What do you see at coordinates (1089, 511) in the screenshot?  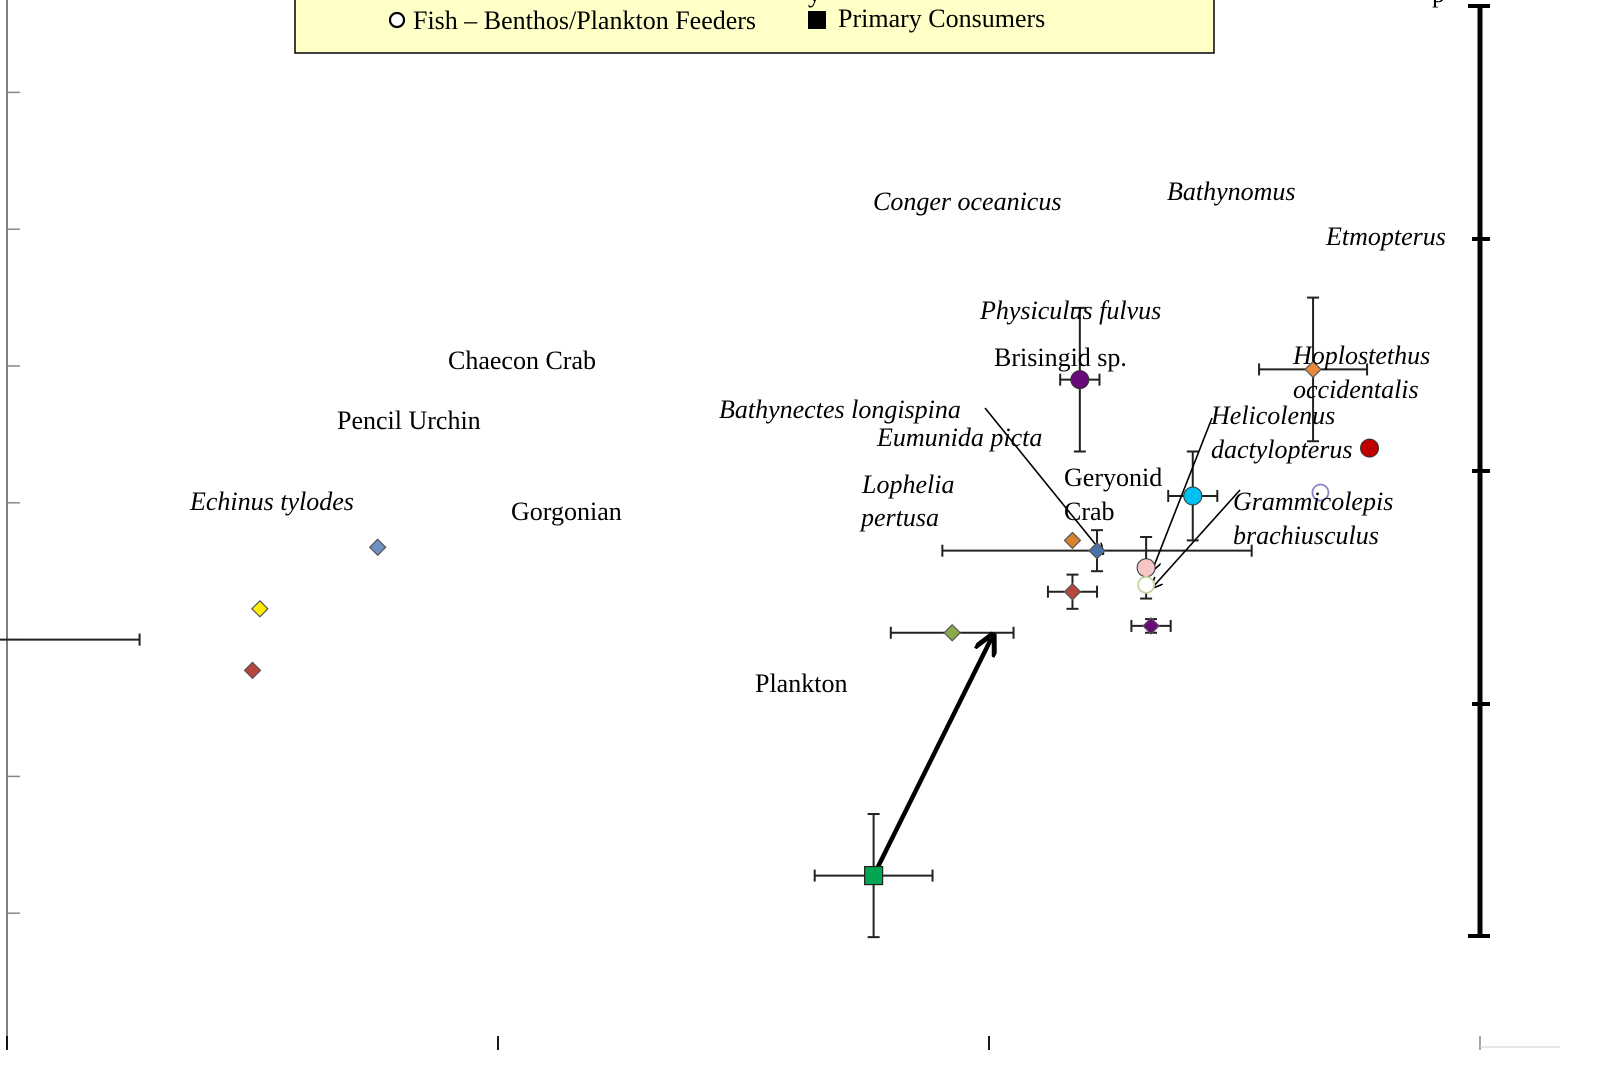 I see `label-line: Crab` at bounding box center [1089, 511].